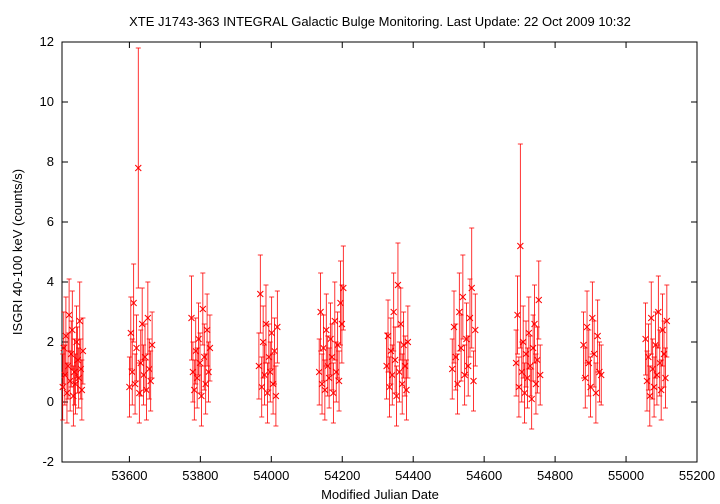 The width and height of the screenshot is (720, 504). I want to click on x-tick-label: 54800, so click(555, 475).